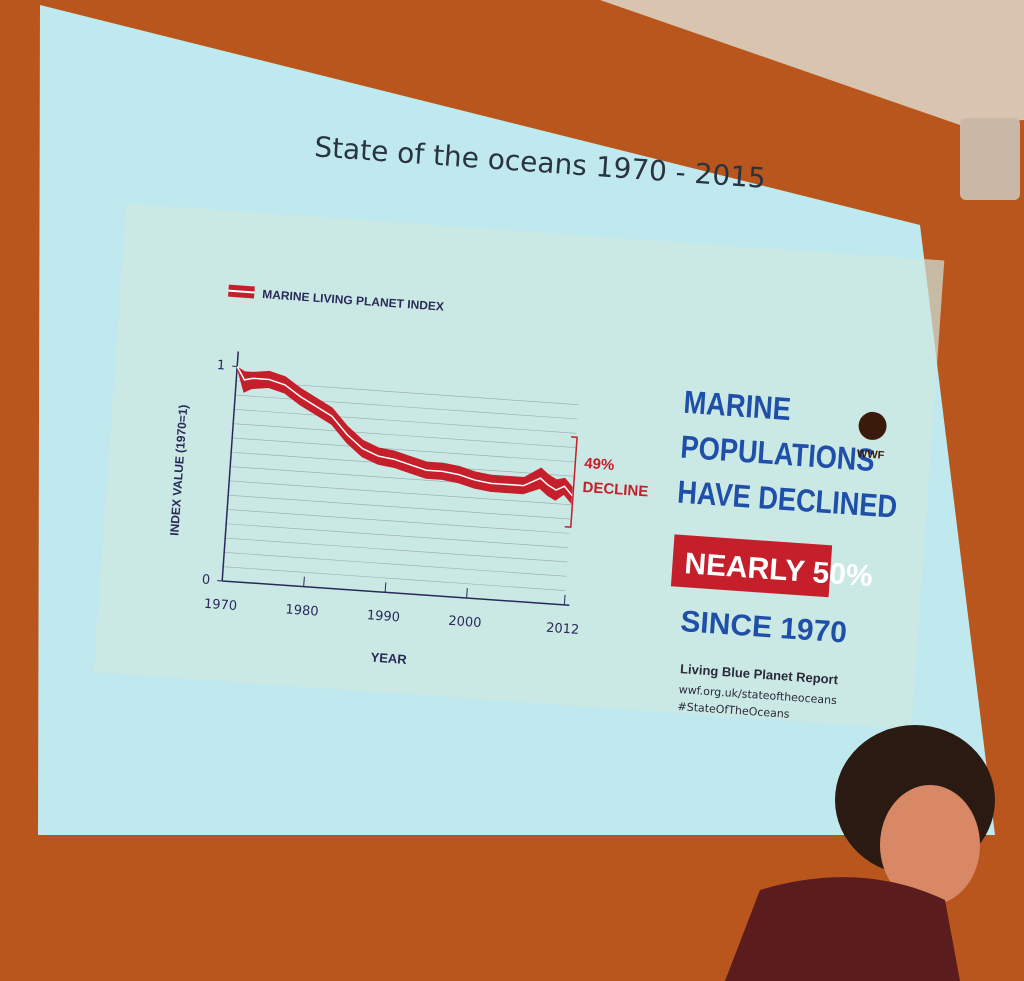 The image size is (1024, 981). Describe the element at coordinates (842, 929) in the screenshot. I see `shirt` at that location.